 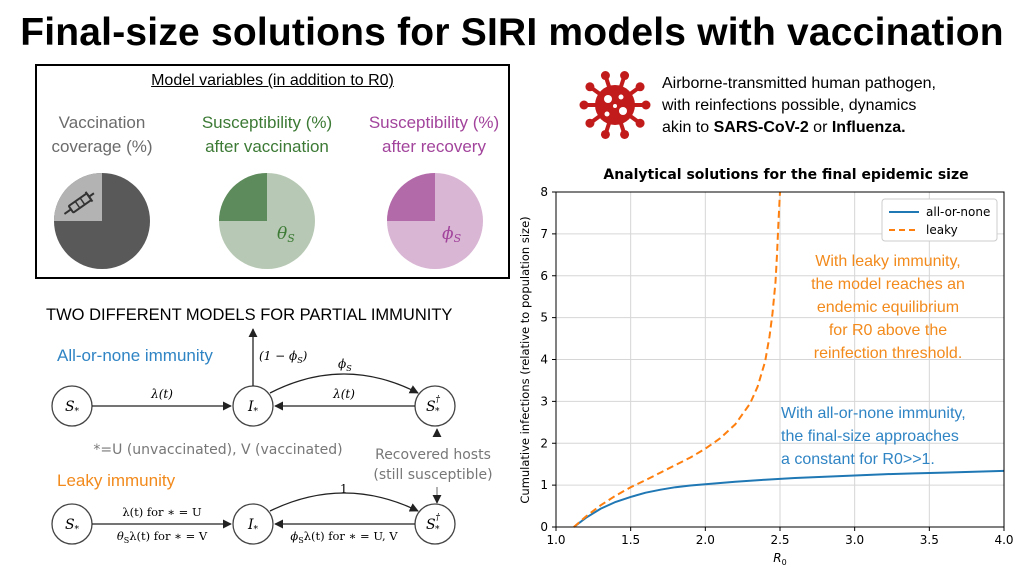 I want to click on leaky-recovery-arrow, so click(x=344, y=502).